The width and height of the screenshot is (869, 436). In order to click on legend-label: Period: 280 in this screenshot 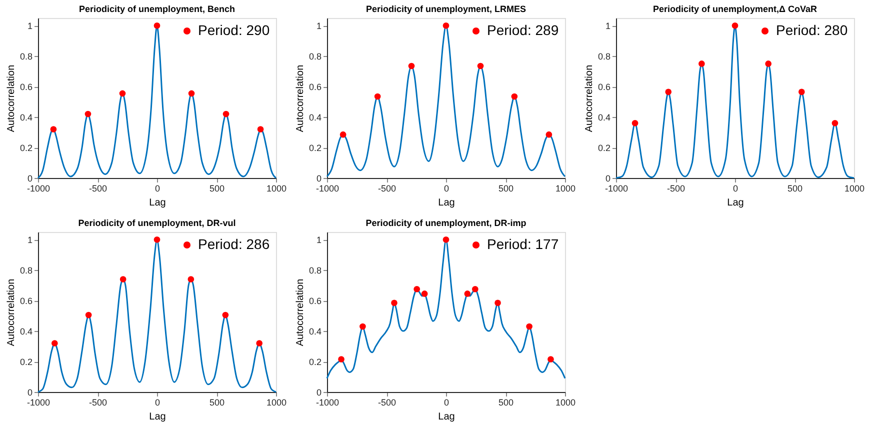, I will do `click(812, 30)`.